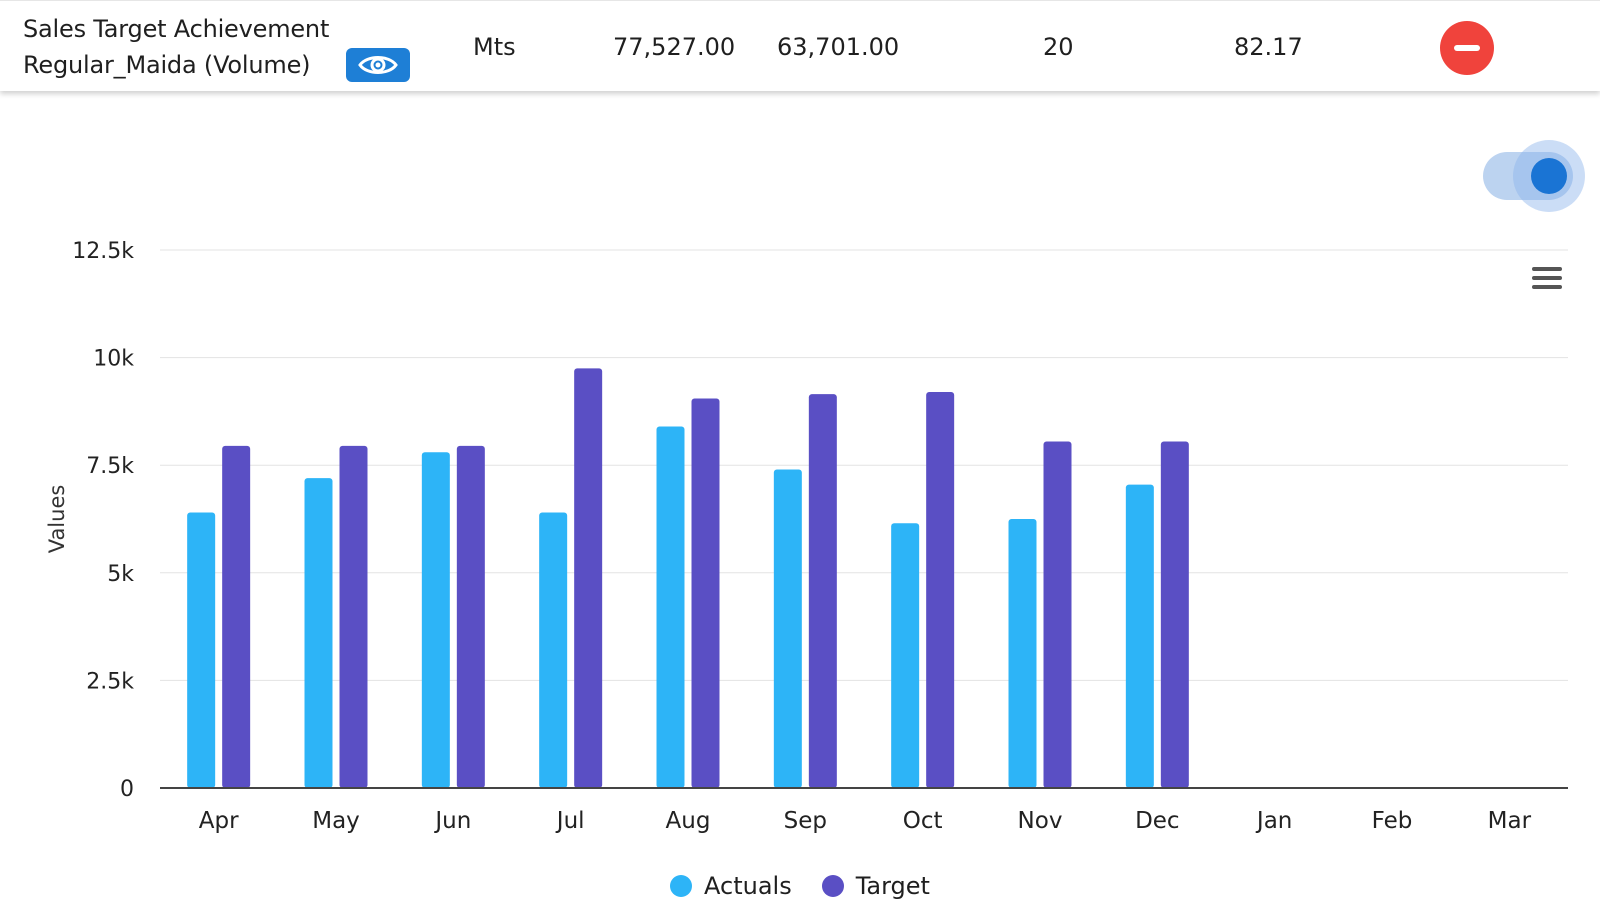 The height and width of the screenshot is (923, 1600). Describe the element at coordinates (838, 47) in the screenshot. I see `actual-total-cell: 63,701.00` at that location.